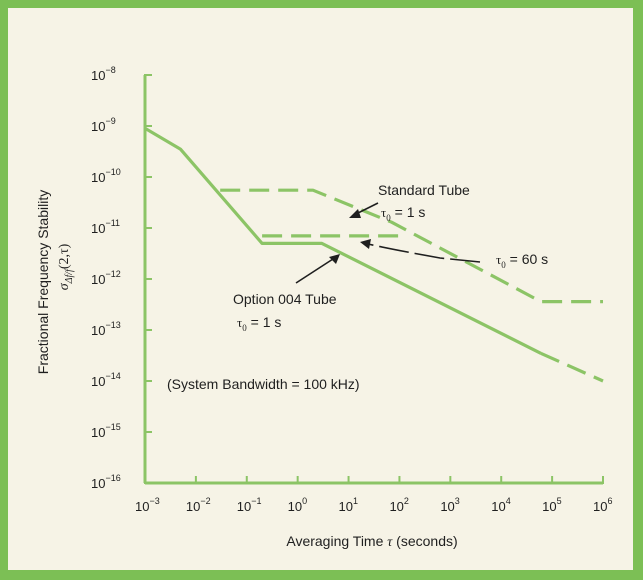 The width and height of the screenshot is (643, 580). Describe the element at coordinates (355, 213) in the screenshot. I see `standard-tube-arrowhead` at that location.